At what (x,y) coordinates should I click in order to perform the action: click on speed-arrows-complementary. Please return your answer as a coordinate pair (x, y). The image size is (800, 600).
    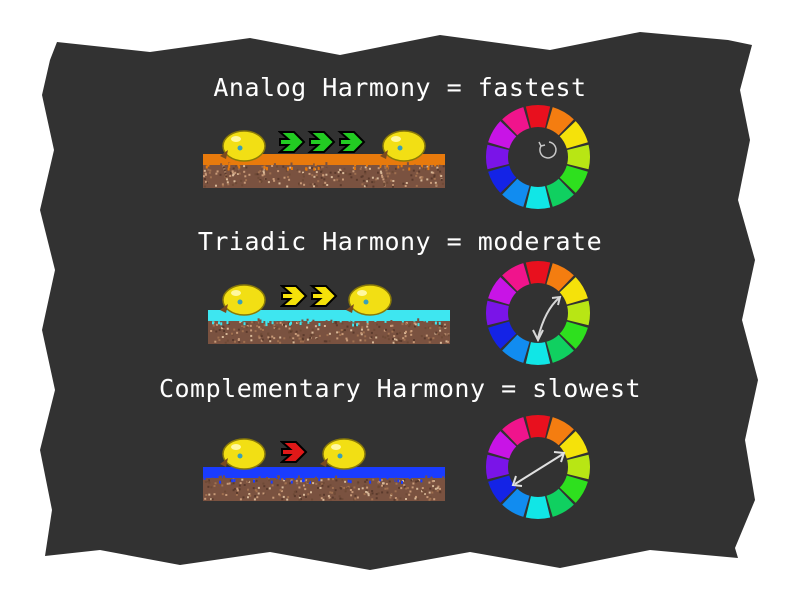
    Looking at the image, I should click on (294, 452).